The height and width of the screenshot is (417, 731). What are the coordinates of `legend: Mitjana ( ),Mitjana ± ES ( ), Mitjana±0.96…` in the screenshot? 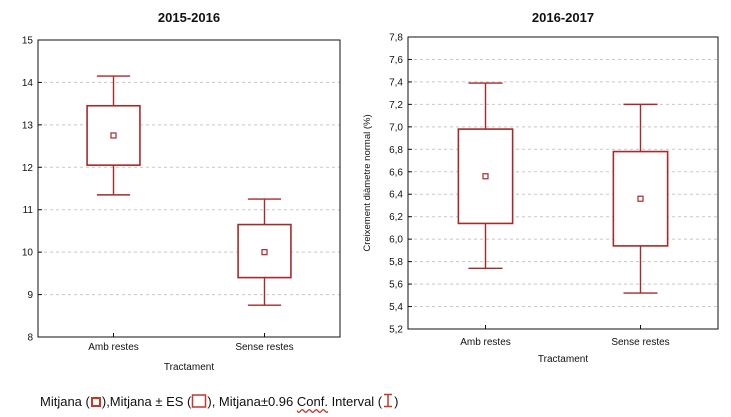 It's located at (219, 401).